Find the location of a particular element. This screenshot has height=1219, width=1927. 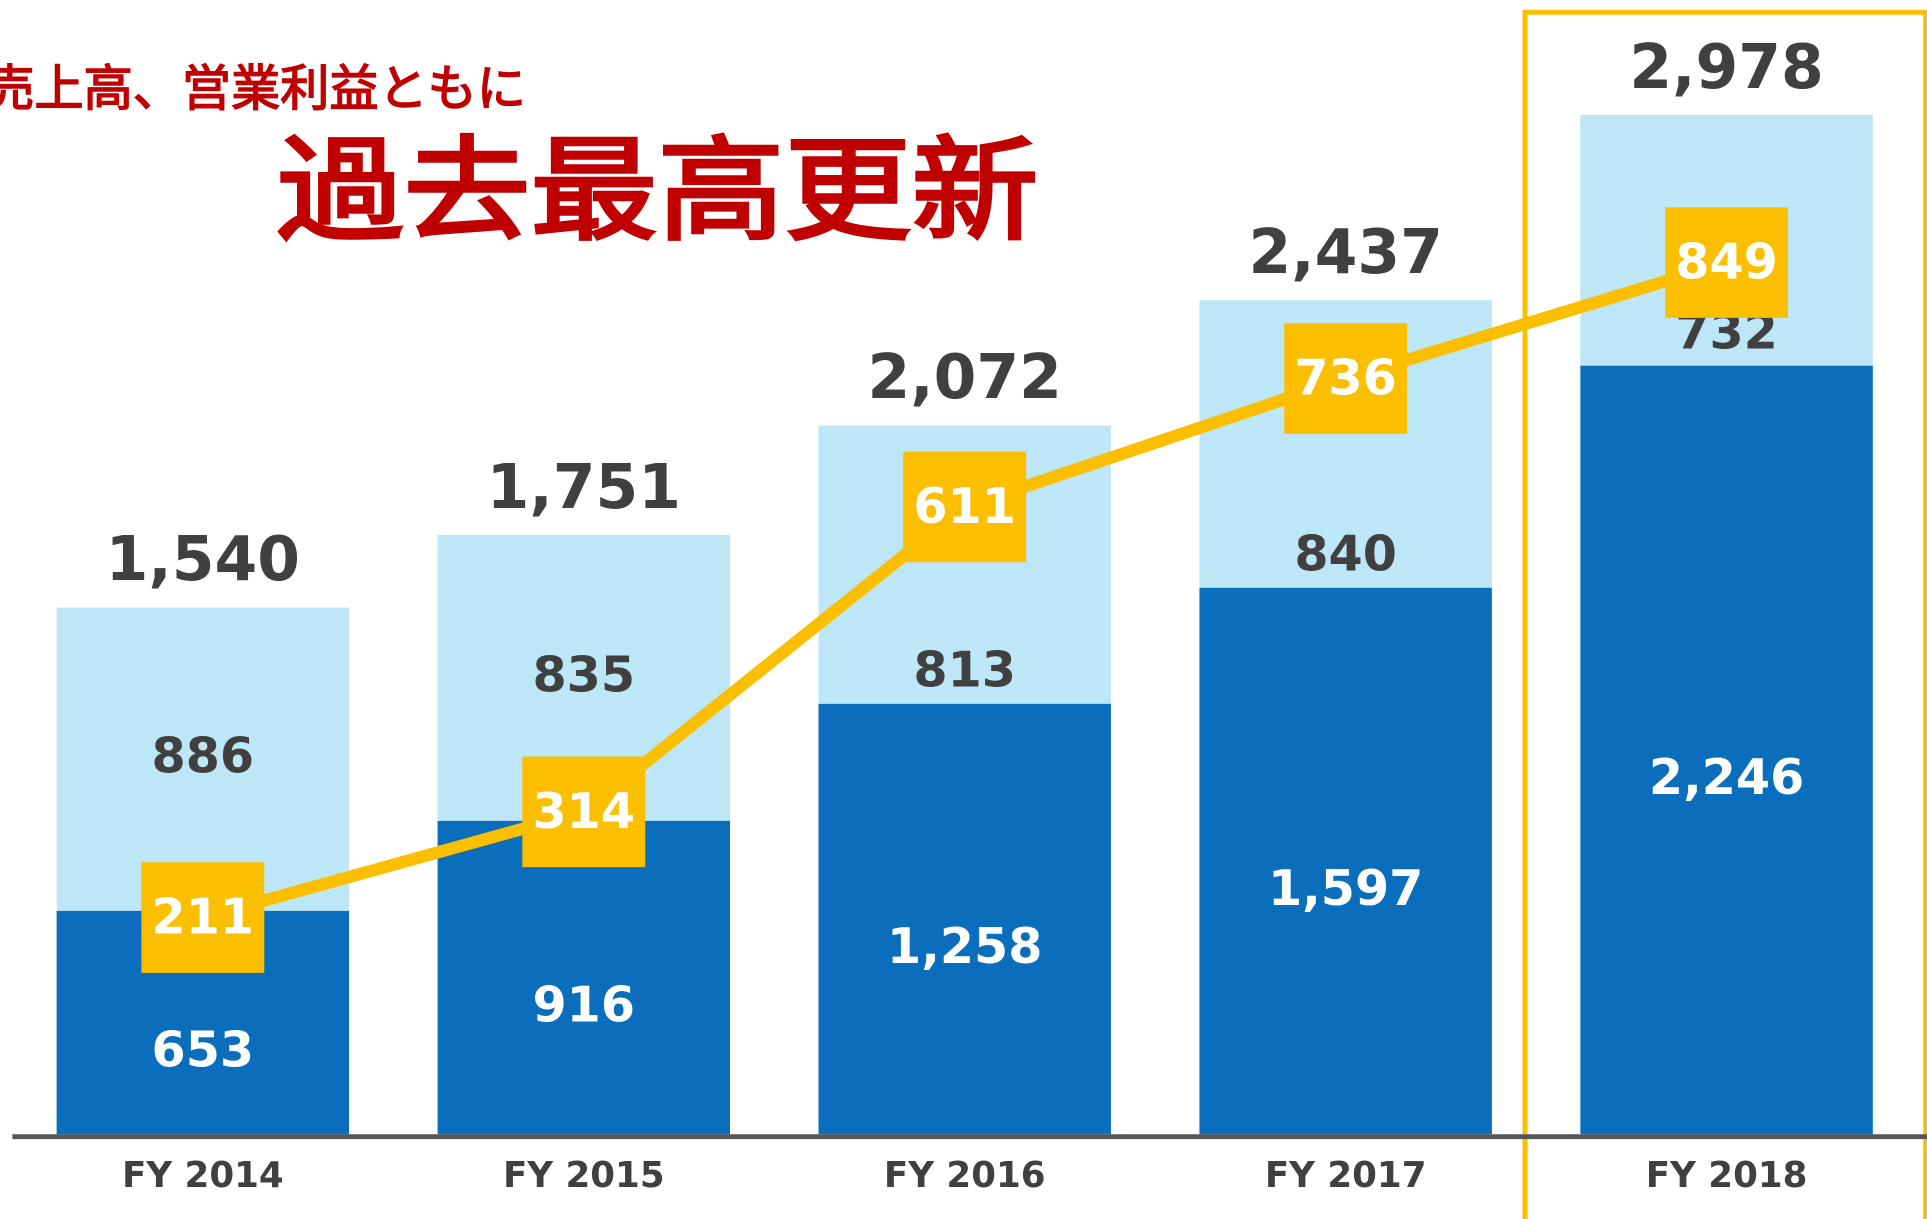

x-tick-label: FY 2016 is located at coordinates (965, 1175).